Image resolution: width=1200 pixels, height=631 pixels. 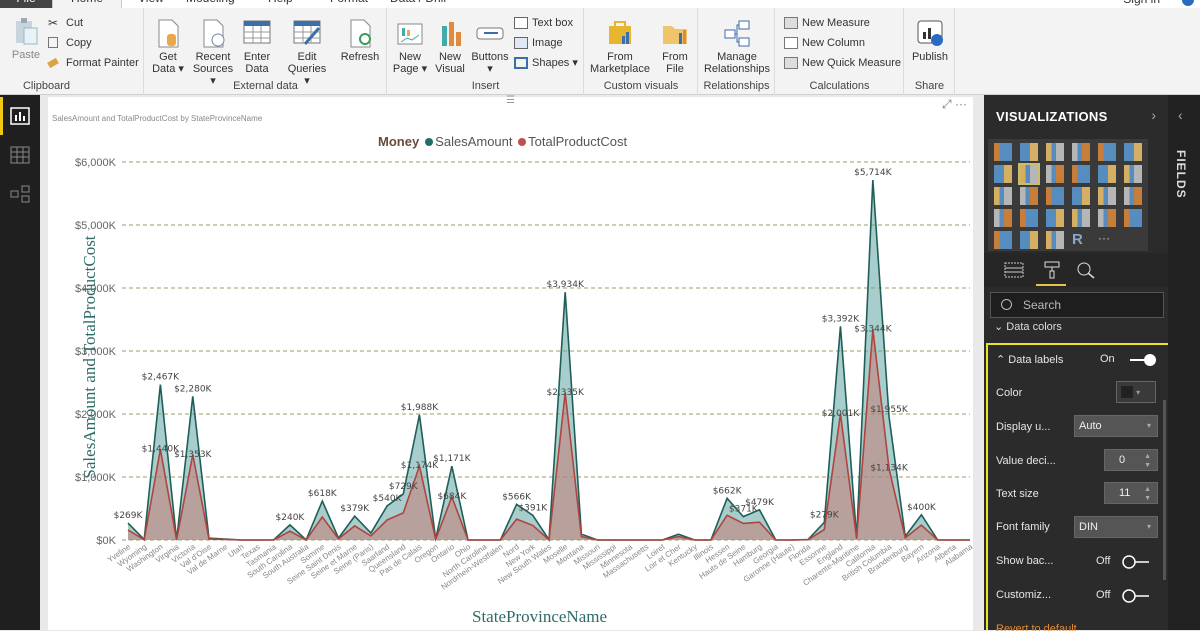 I want to click on new-page-button: New Page ▾, so click(x=410, y=46).